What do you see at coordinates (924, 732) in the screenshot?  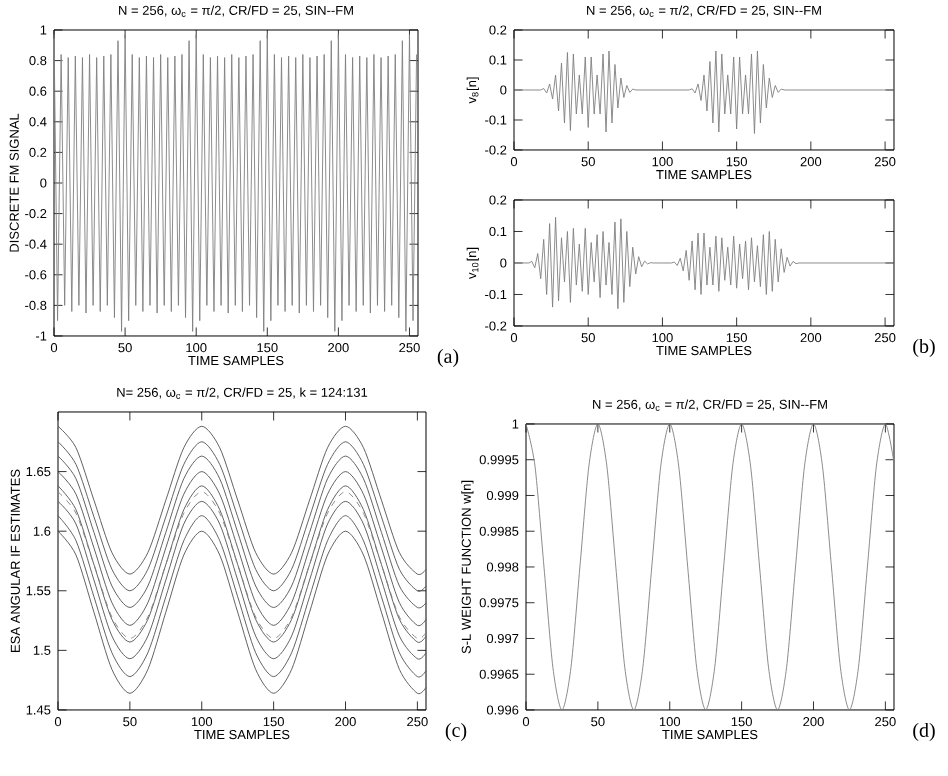 I see `text: (d)` at bounding box center [924, 732].